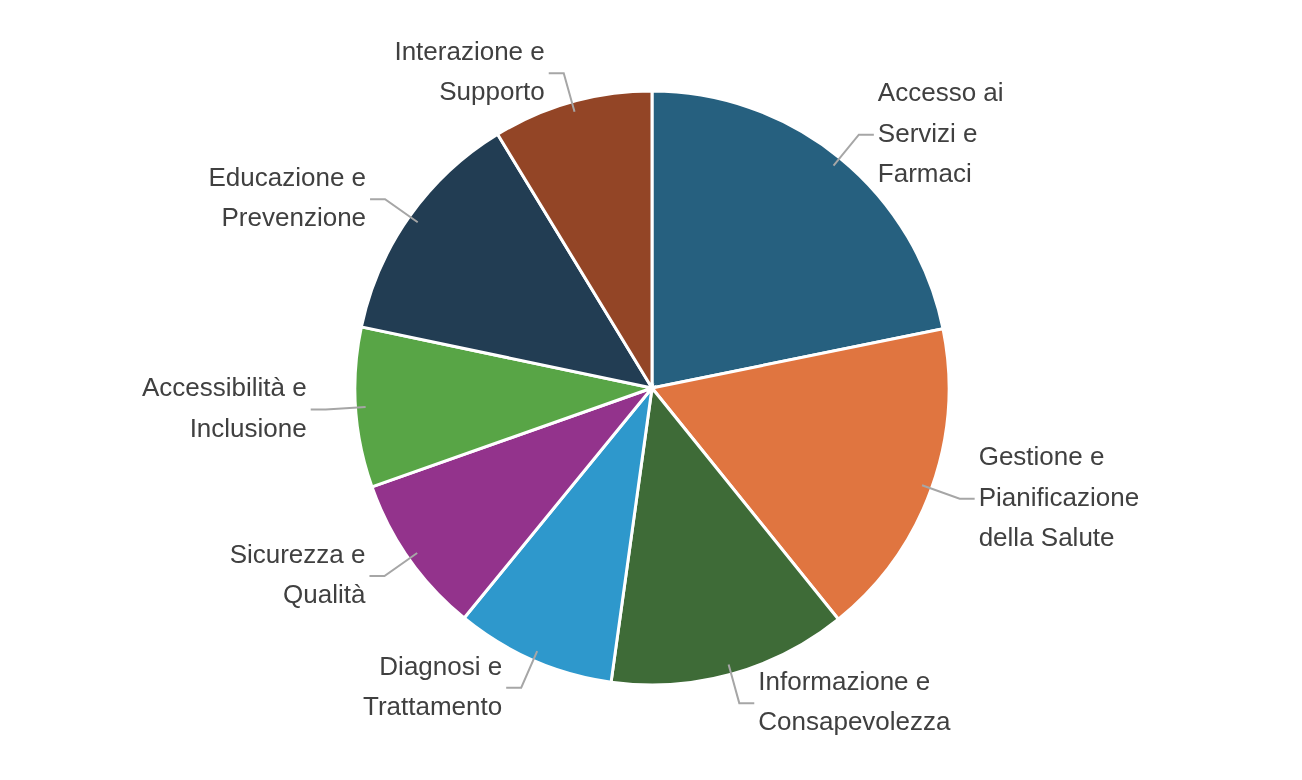 This screenshot has height=780, width=1302. Describe the element at coordinates (297, 574) in the screenshot. I see `slice-label: Sicurezza e Qualità` at that location.